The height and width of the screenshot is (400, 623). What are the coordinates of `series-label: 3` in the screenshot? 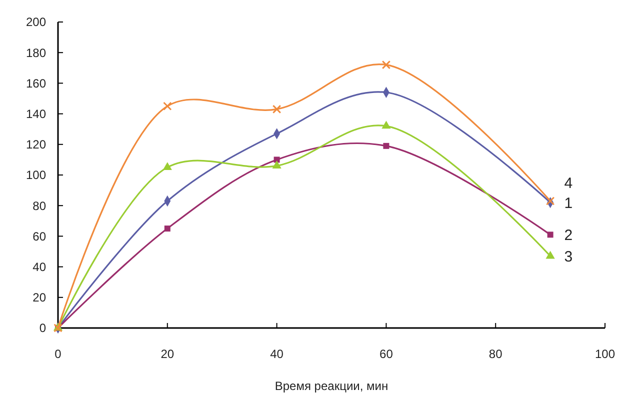 It's located at (568, 257).